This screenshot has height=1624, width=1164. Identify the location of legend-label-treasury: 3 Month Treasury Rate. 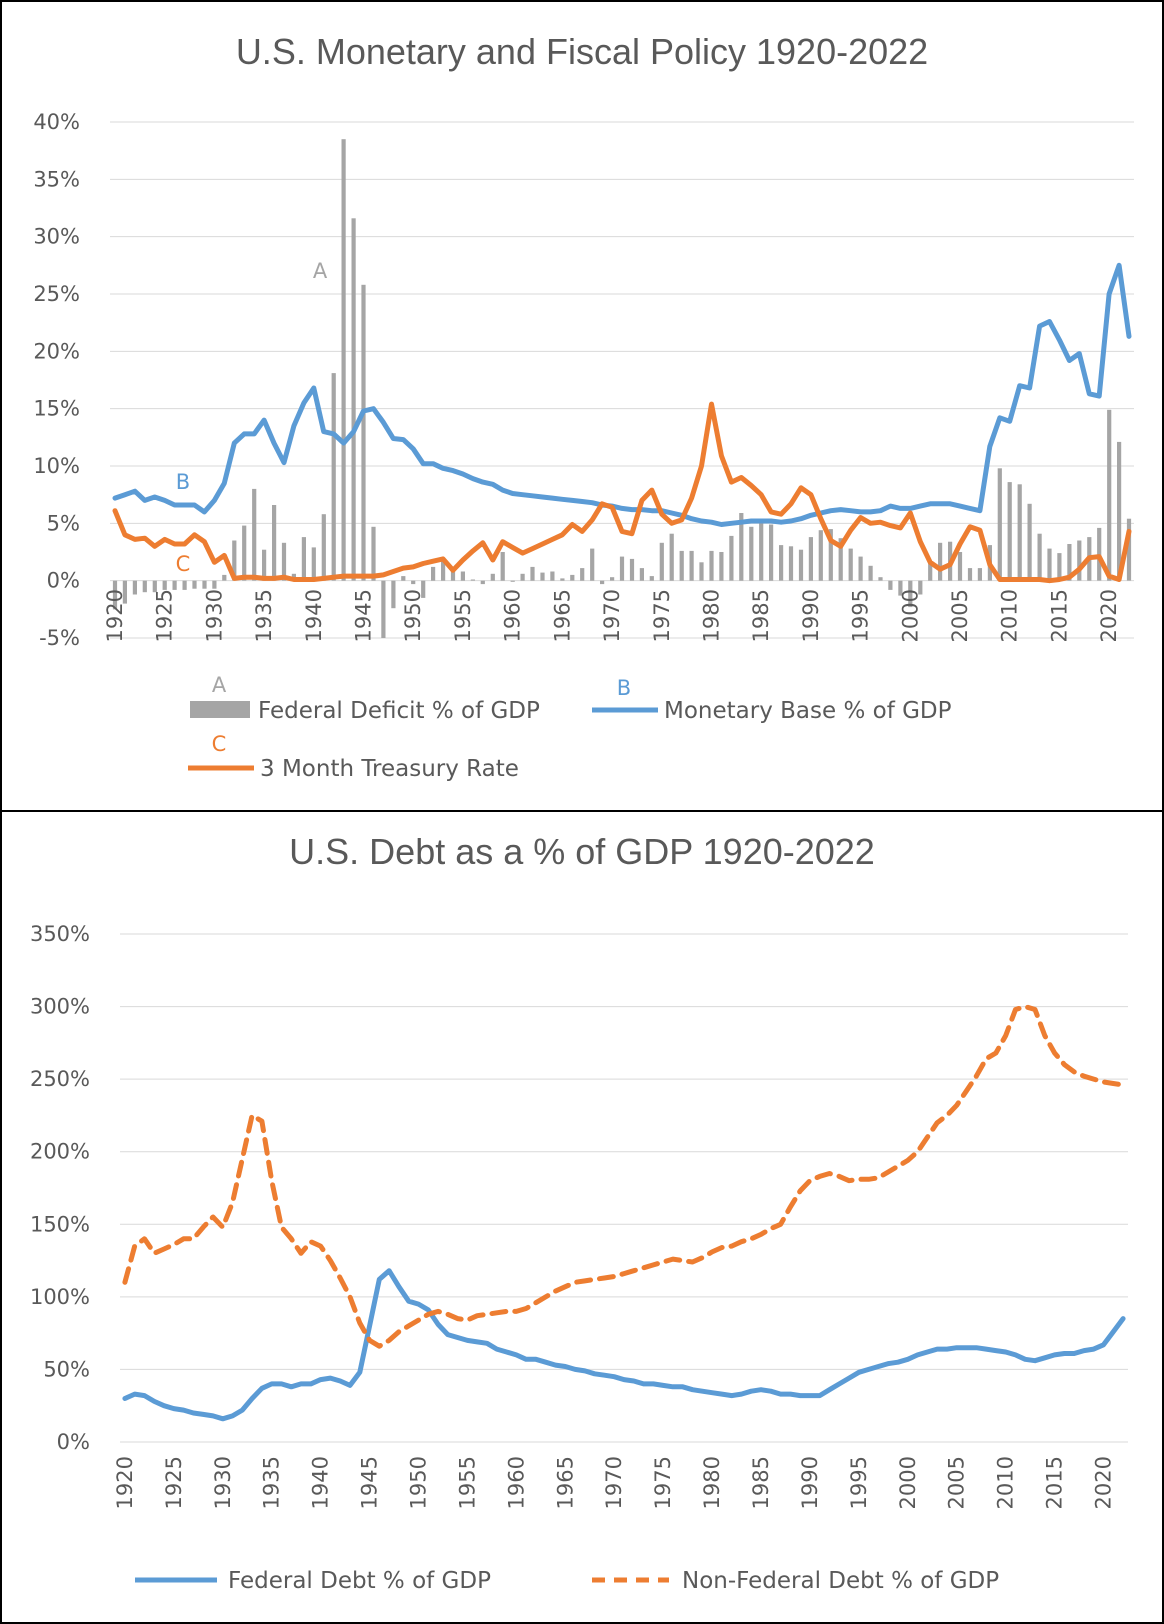
(389, 769).